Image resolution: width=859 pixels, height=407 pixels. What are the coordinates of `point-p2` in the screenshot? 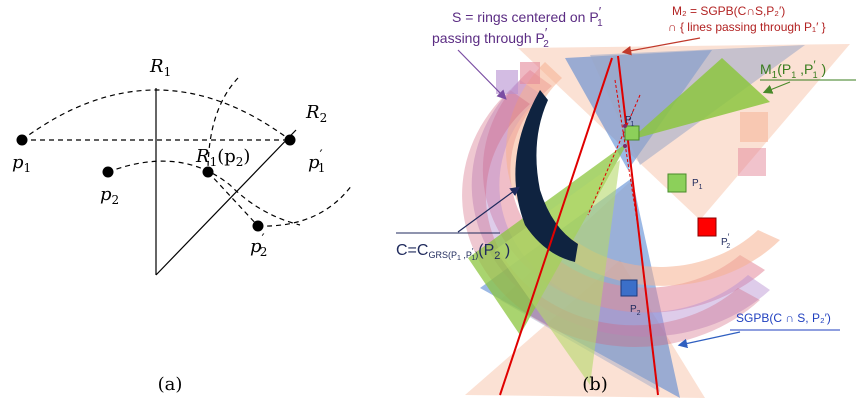 It's located at (108, 172).